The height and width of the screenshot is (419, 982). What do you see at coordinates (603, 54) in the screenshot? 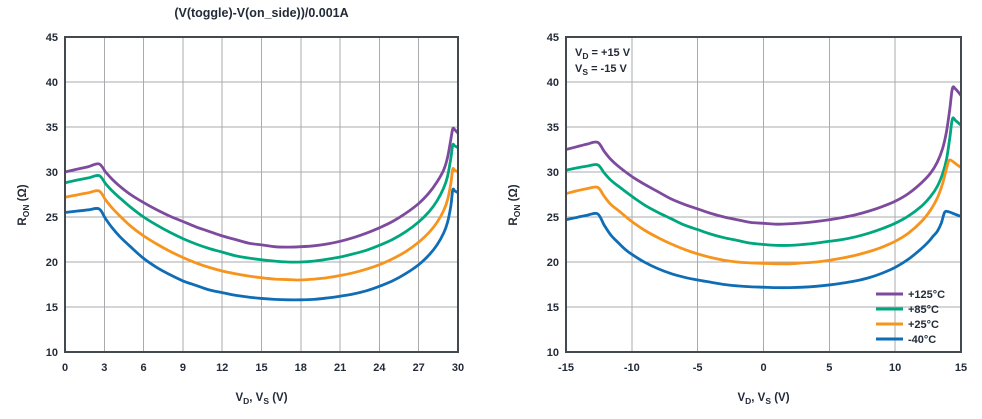
I see `annotation-line: VD = +15 V` at bounding box center [603, 54].